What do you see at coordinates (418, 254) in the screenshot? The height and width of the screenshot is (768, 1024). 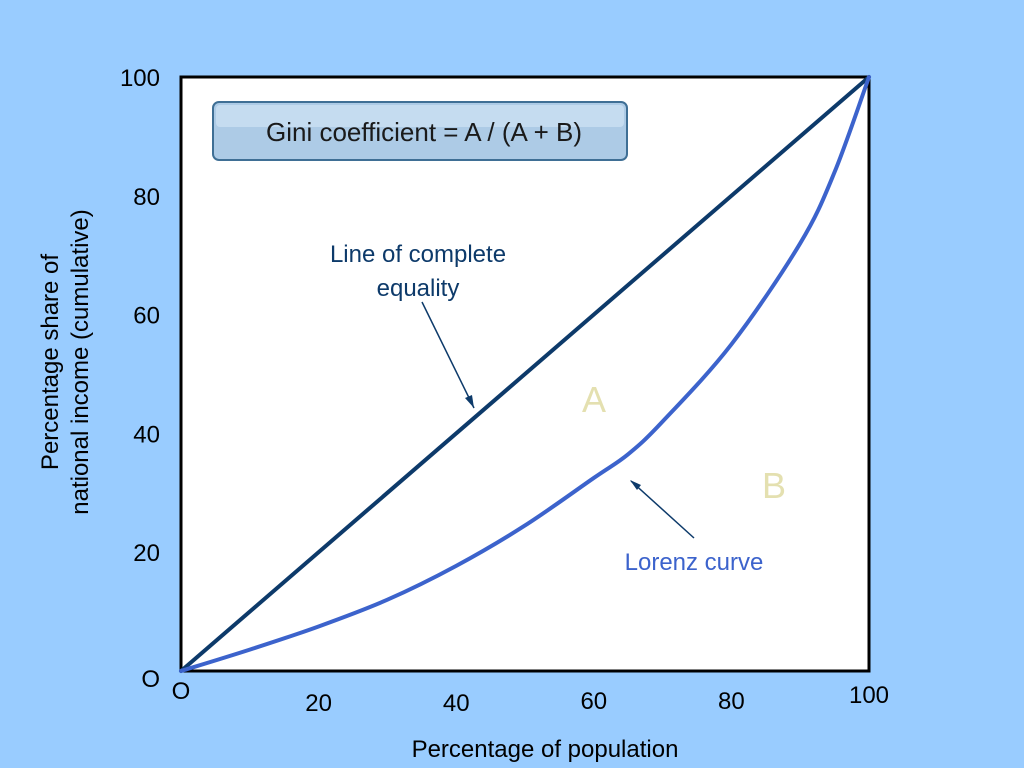 I see `equality-label-line-1: Line of complete` at bounding box center [418, 254].